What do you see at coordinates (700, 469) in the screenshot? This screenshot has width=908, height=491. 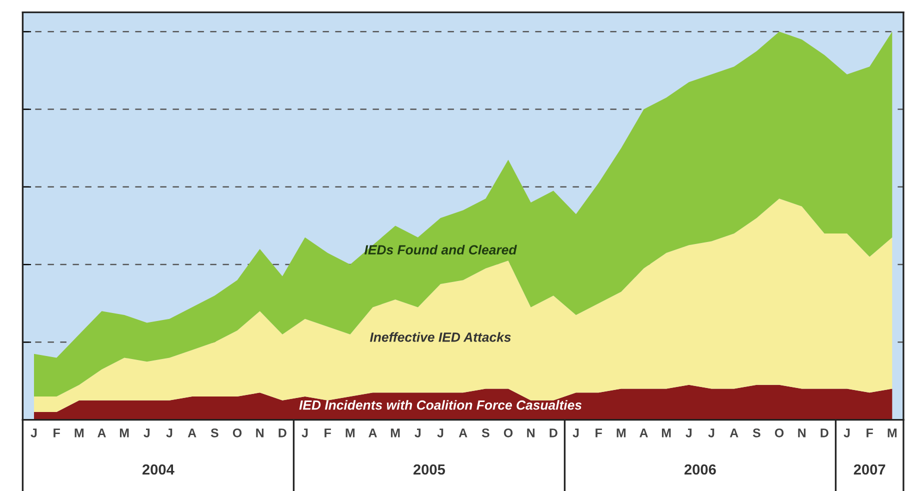 I see `text: 2006` at bounding box center [700, 469].